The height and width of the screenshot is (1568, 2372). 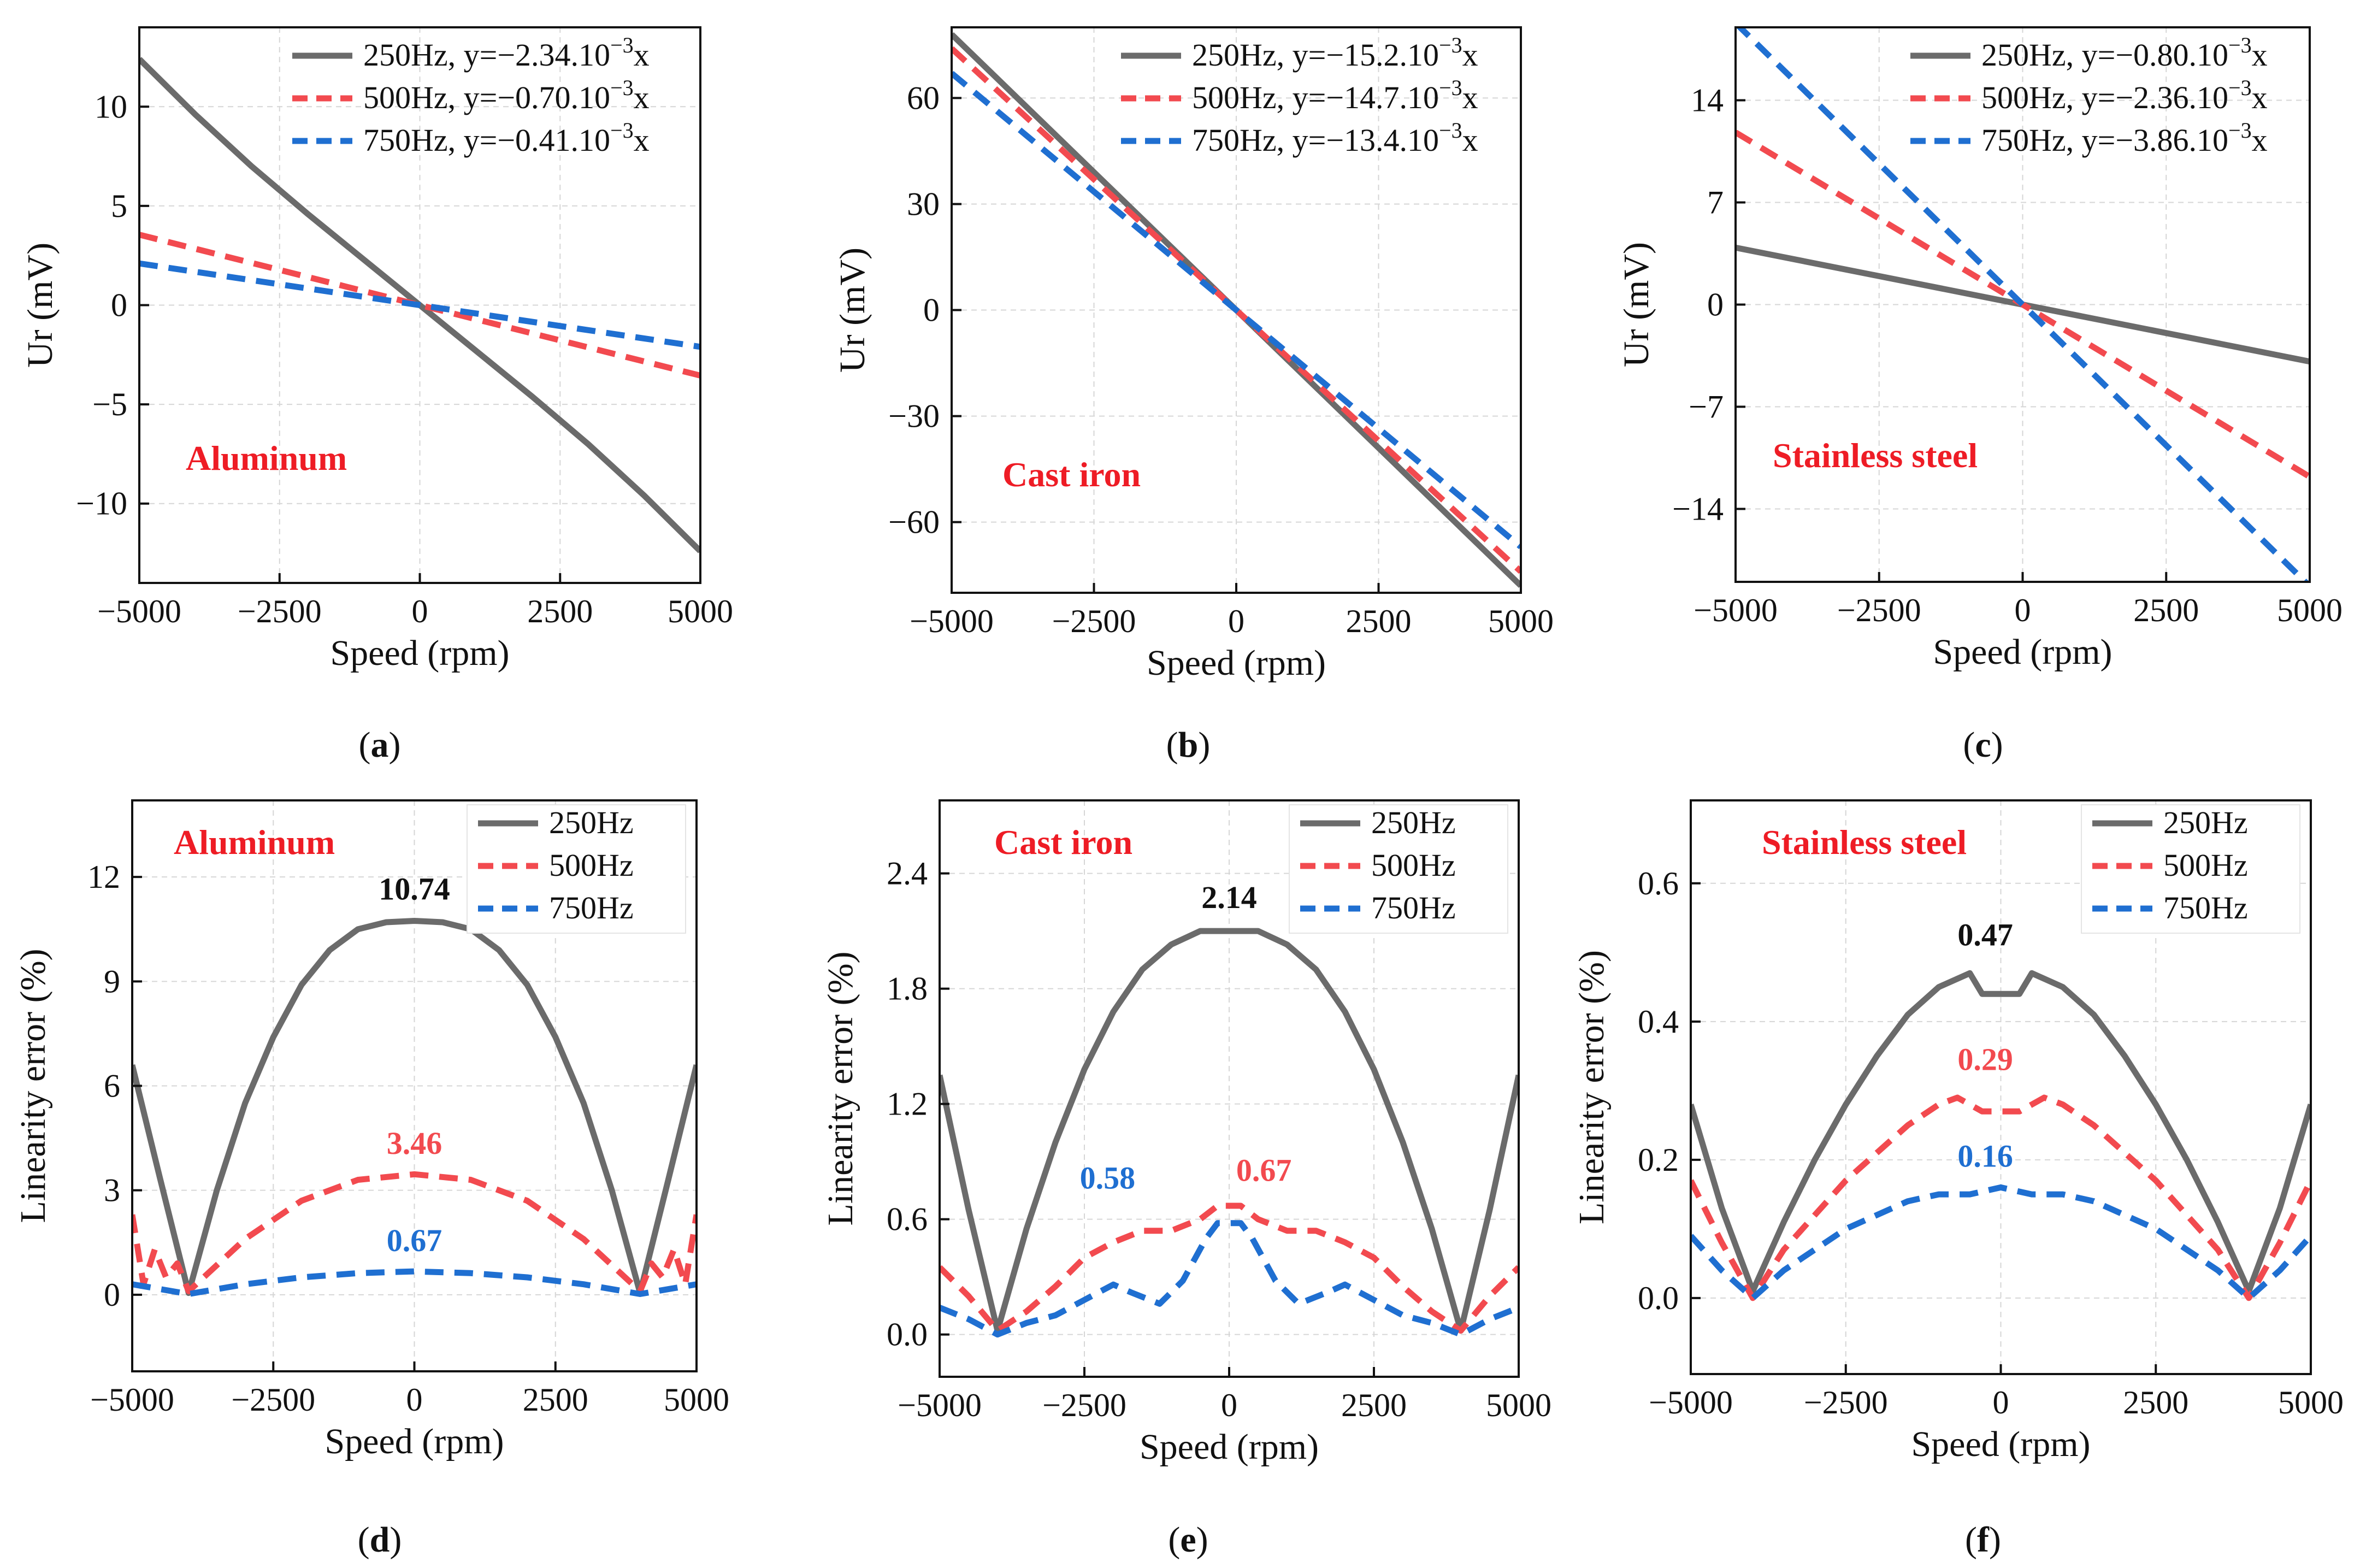 I want to click on y-tick-label: 2.4, so click(x=908, y=874).